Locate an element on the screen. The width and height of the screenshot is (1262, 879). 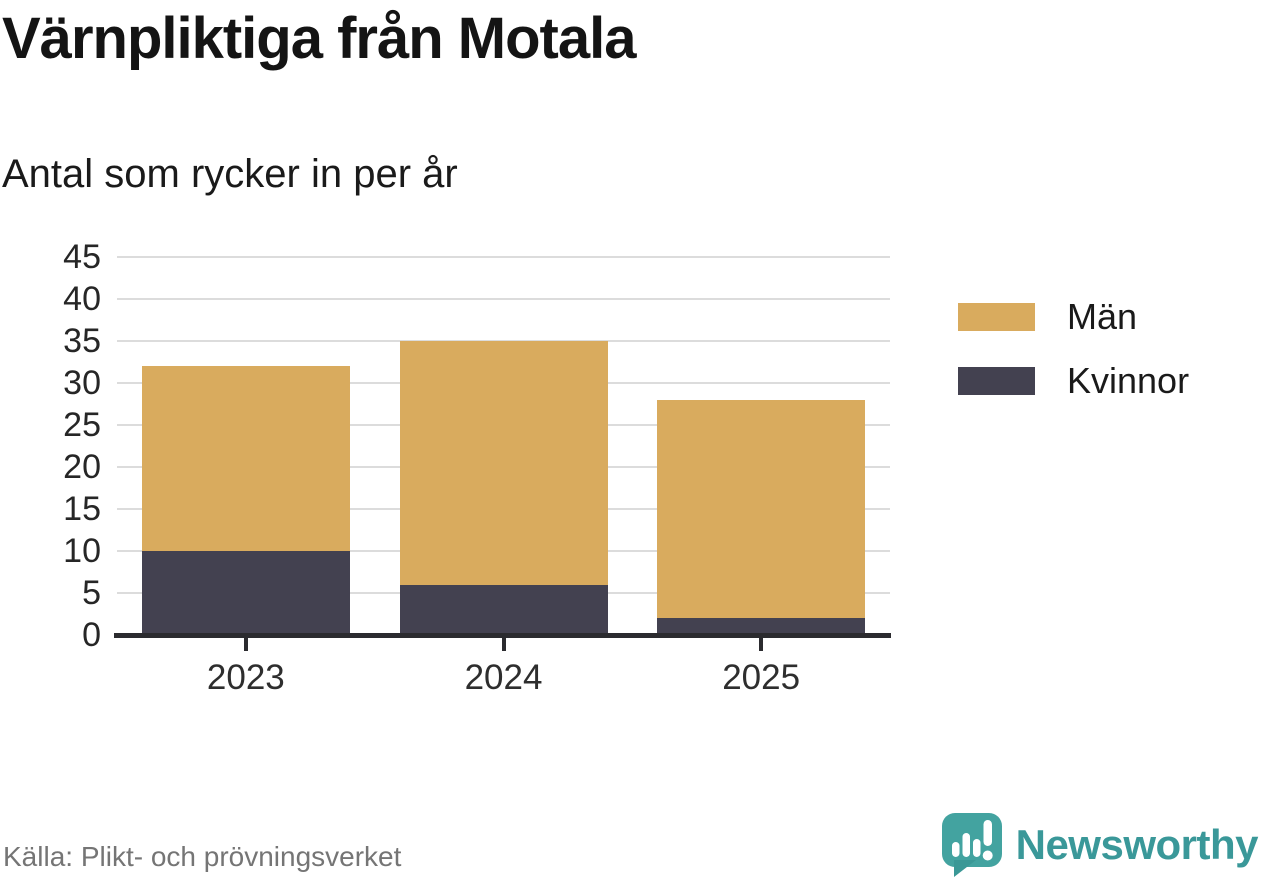
chart-title: Värnpliktiga från Motala is located at coordinates (319, 38).